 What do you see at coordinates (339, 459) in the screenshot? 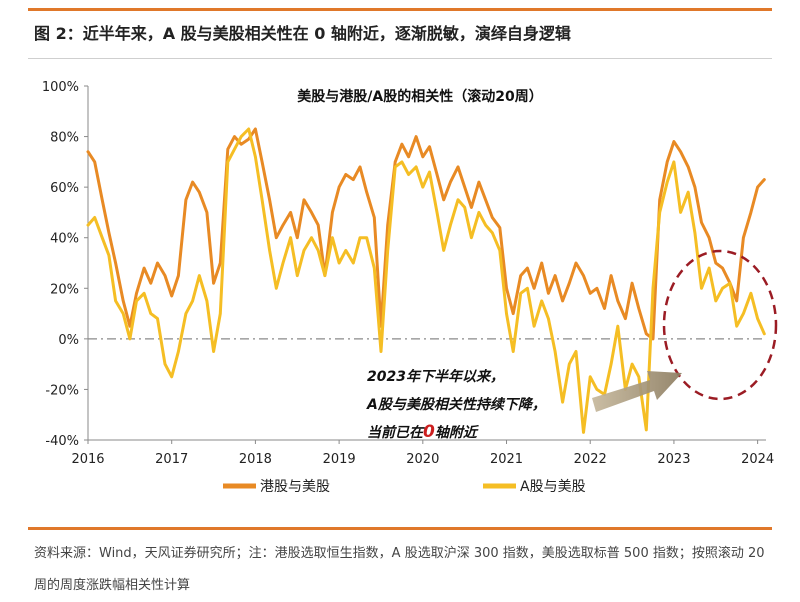
I see `x-tick-label: 2019` at bounding box center [339, 459].